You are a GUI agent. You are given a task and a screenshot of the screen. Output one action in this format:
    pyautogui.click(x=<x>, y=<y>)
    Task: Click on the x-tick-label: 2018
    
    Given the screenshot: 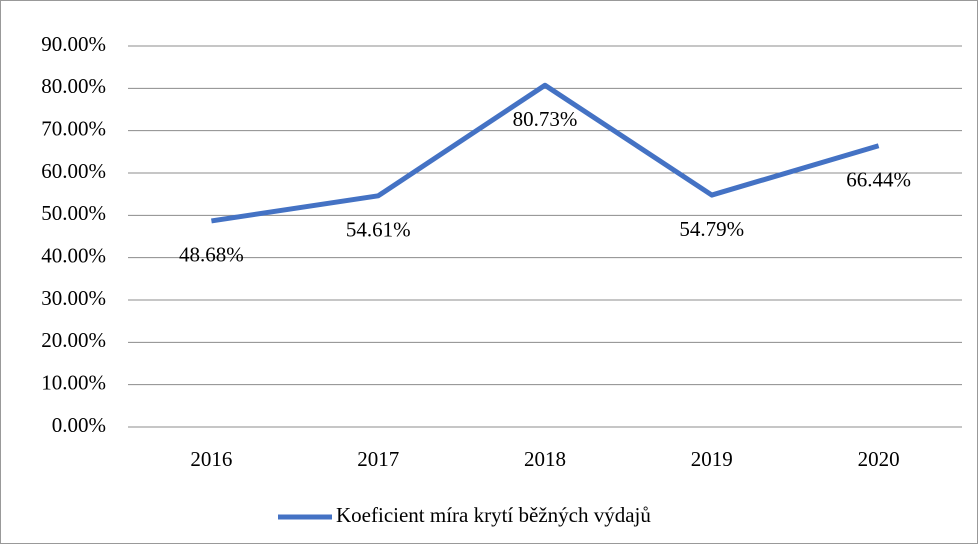 What is the action you would take?
    pyautogui.click(x=545, y=459)
    